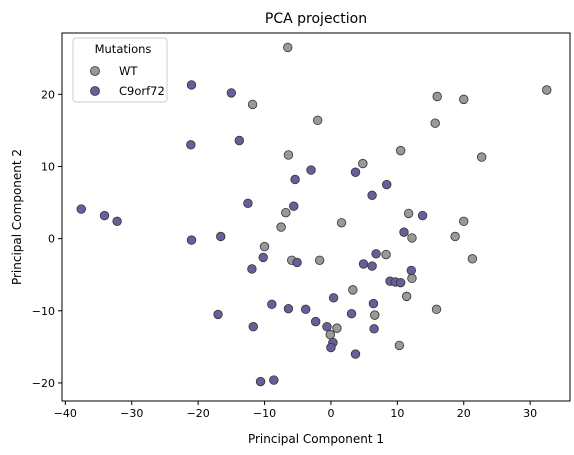  I want to click on legend-box, so click(120, 70).